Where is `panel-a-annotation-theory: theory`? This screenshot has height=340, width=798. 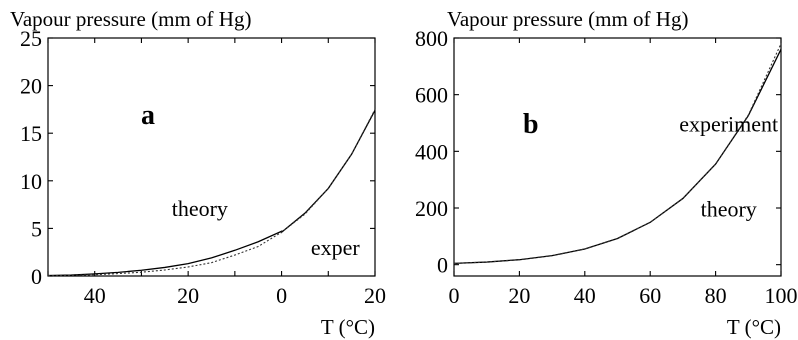 panel-a-annotation-theory: theory is located at coordinates (200, 208).